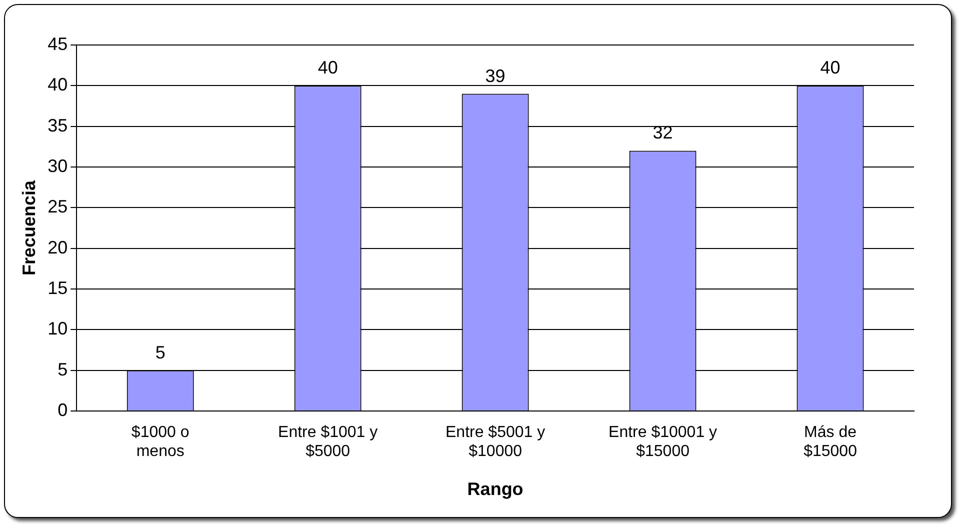 The height and width of the screenshot is (525, 961). Describe the element at coordinates (58, 166) in the screenshot. I see `y-tick-label: 30` at that location.